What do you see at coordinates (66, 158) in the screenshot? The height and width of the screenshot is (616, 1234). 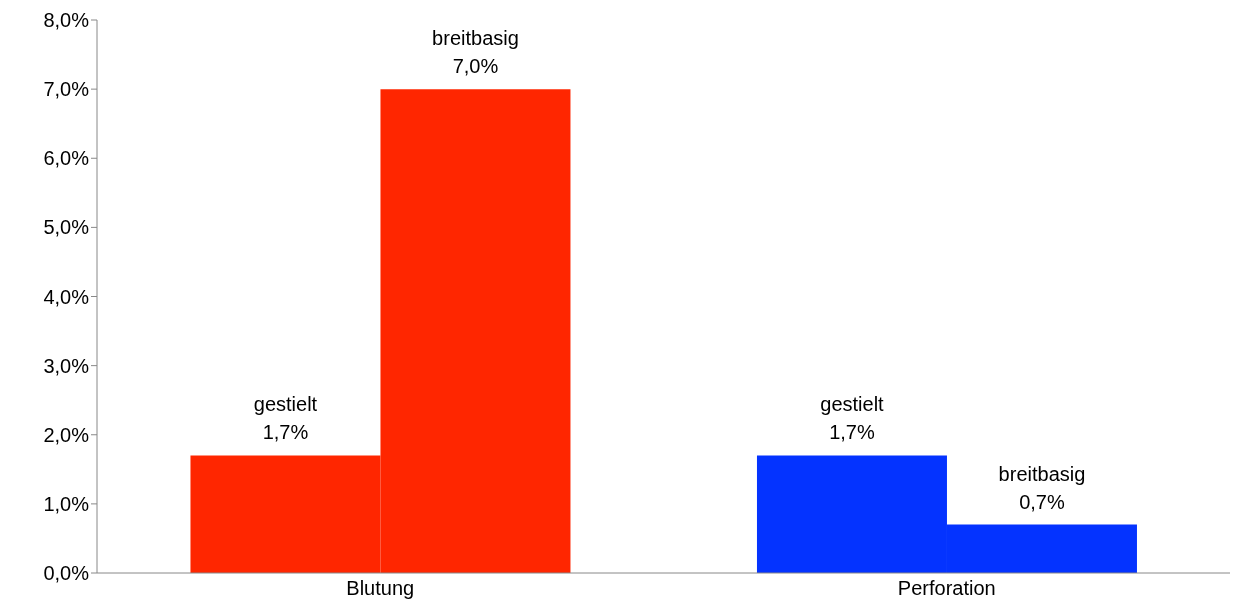 I see `y-tick-label: 6,0%` at bounding box center [66, 158].